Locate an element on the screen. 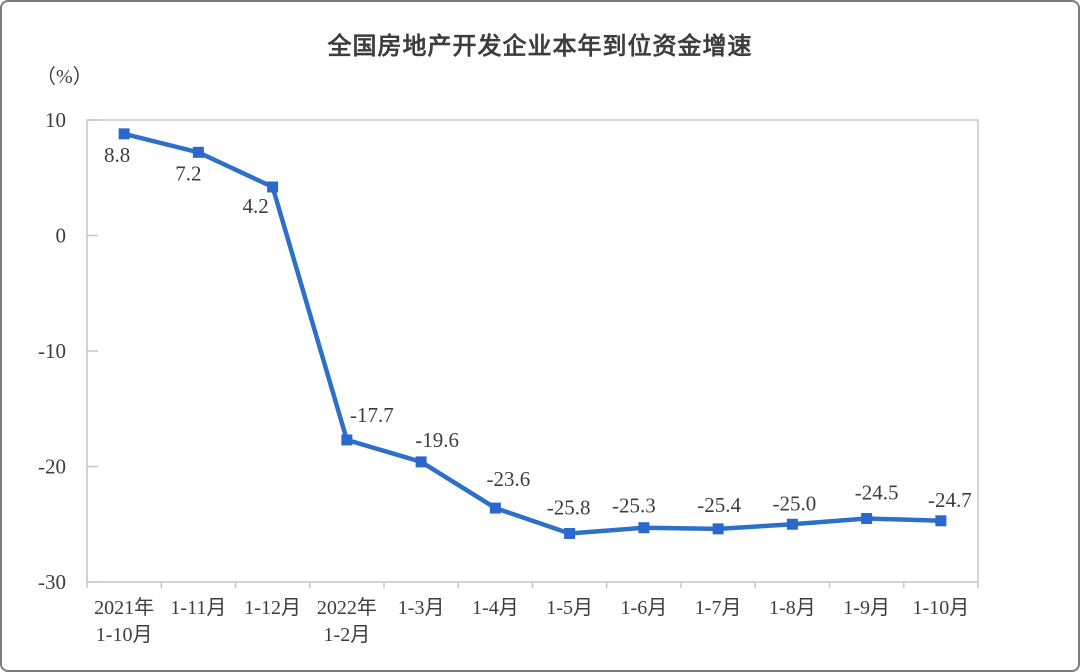  y-tick-label: -30 is located at coordinates (52, 582).